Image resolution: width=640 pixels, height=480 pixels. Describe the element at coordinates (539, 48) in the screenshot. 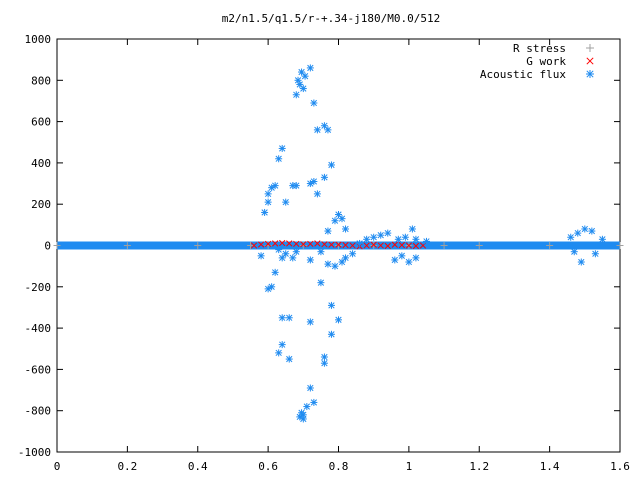

I see `legend-label: R stress` at that location.